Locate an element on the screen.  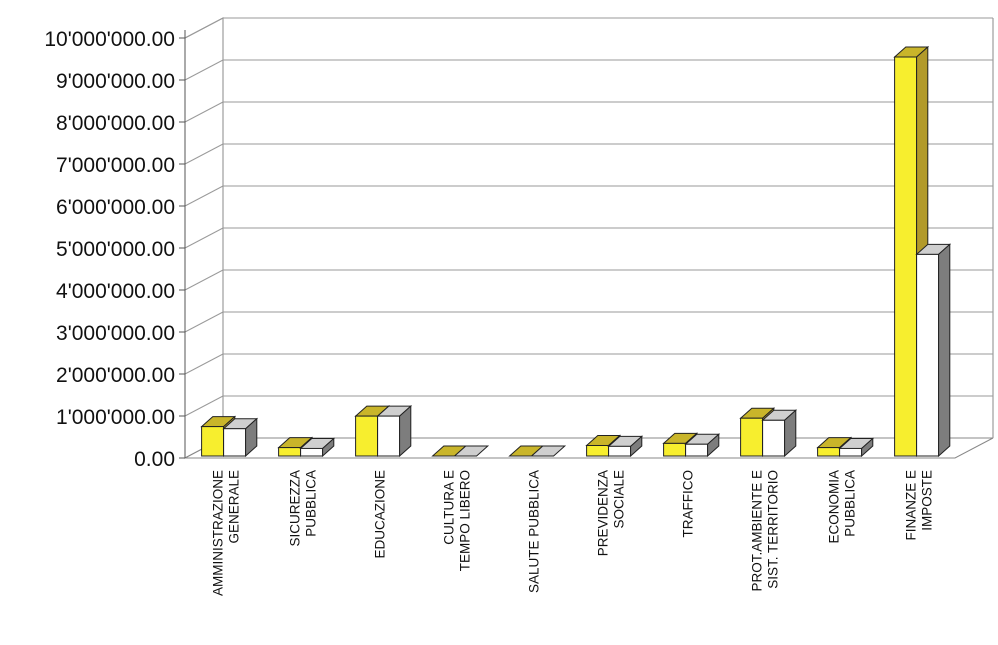
x-category-label-line: IMPOSTE is located at coordinates (927, 500).